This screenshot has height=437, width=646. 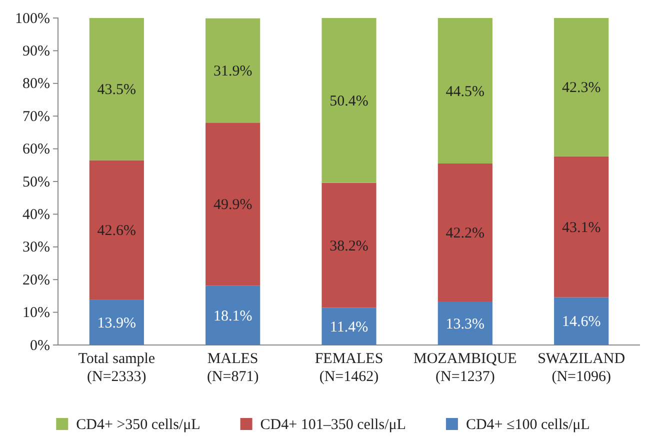 I want to click on y-tick-label: 70%, so click(x=36, y=116).